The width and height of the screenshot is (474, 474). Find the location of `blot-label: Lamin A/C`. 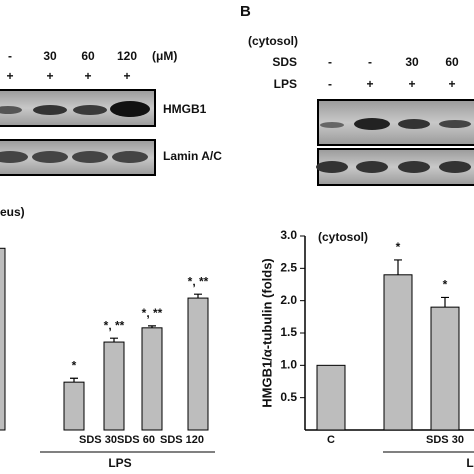

blot-label: Lamin A/C is located at coordinates (192, 156).